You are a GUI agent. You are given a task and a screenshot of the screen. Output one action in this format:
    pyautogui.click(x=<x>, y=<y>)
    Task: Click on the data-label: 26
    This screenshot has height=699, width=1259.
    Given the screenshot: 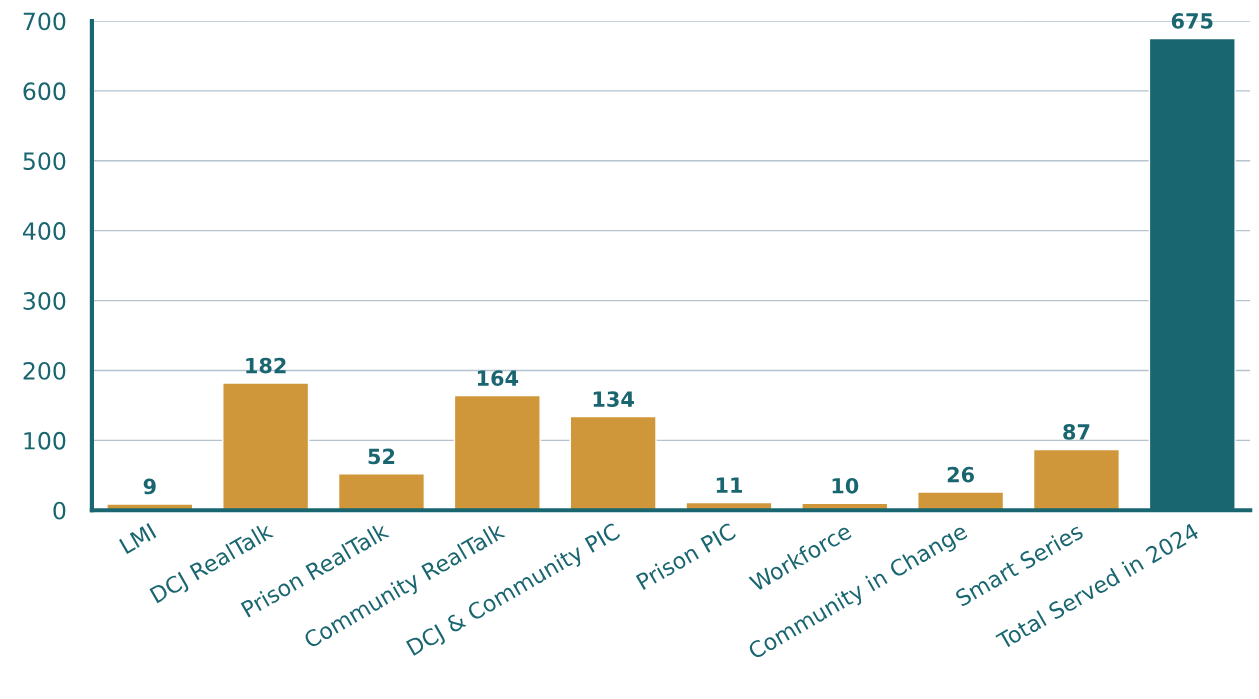 What is the action you would take?
    pyautogui.click(x=960, y=474)
    